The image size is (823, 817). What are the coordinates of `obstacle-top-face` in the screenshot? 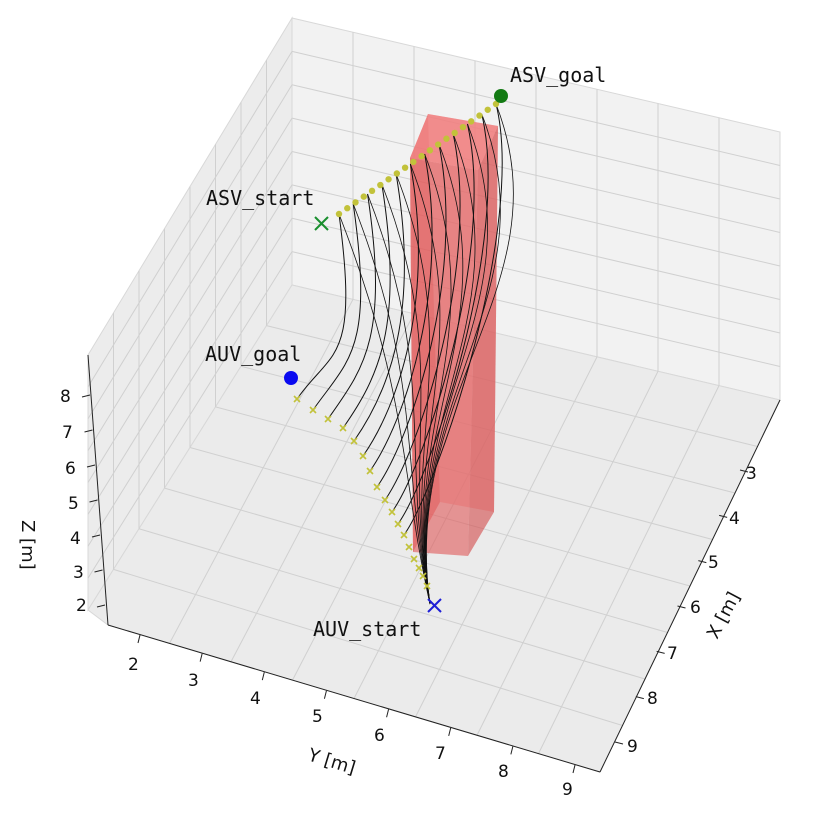 It's located at (454, 142).